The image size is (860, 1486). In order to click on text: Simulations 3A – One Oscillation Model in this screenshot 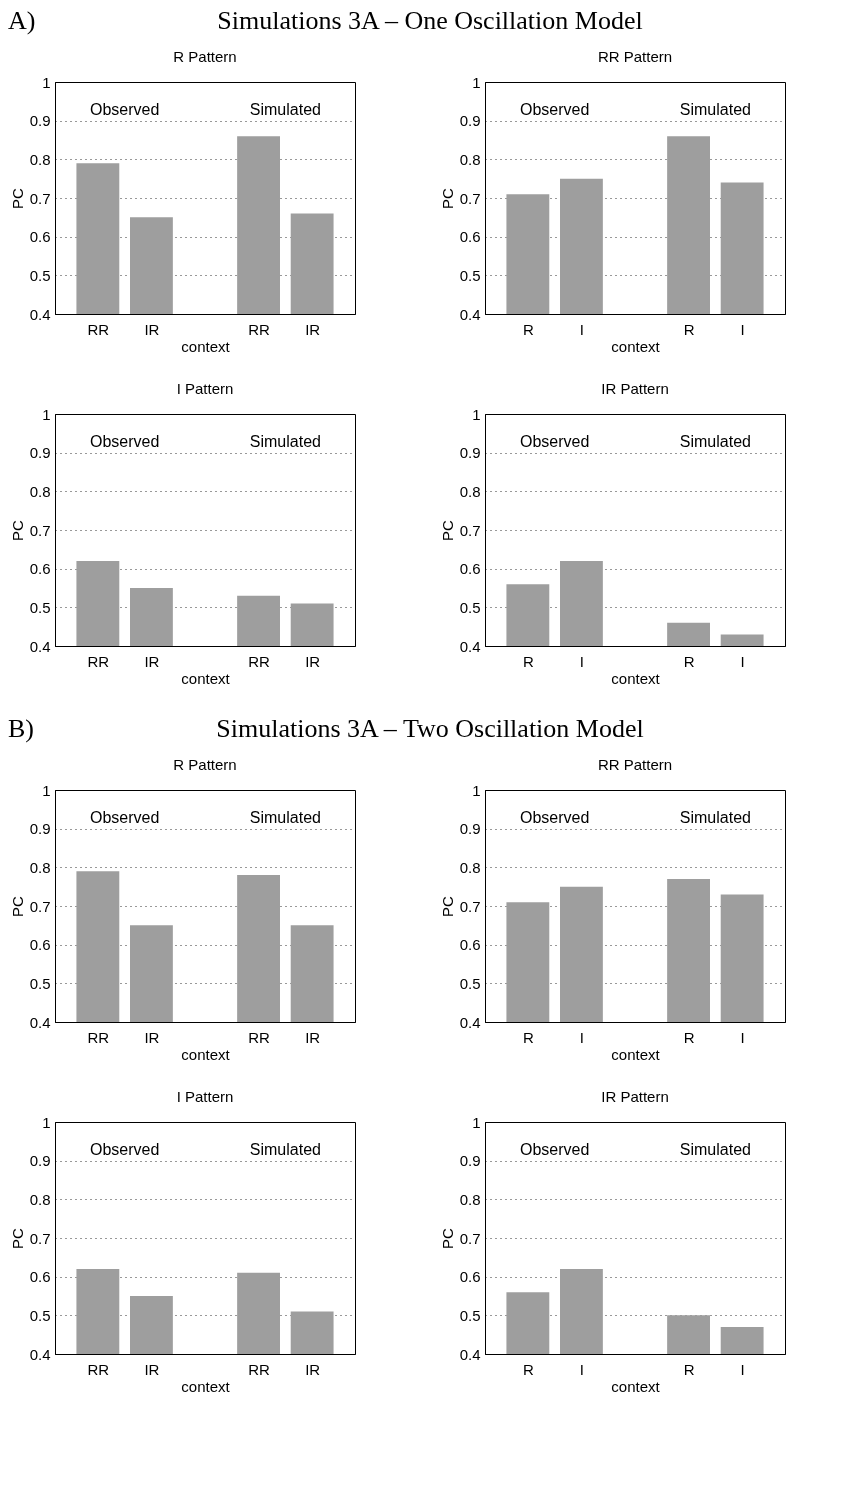, I will do `click(430, 20)`.